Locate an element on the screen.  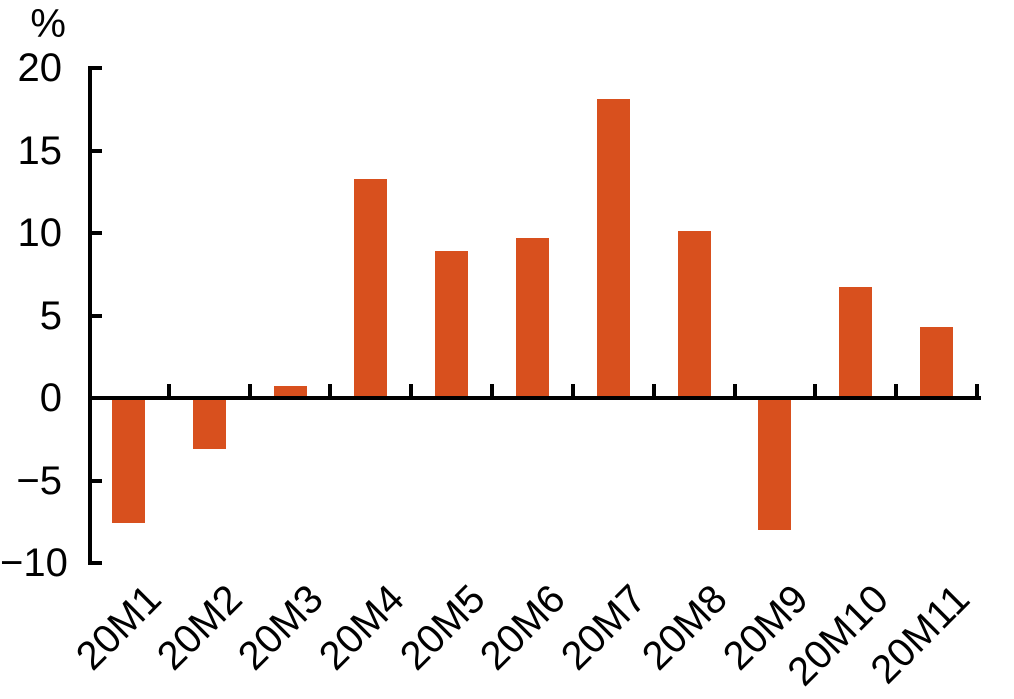
y-axis-unit-label: % is located at coordinates (48, 24).